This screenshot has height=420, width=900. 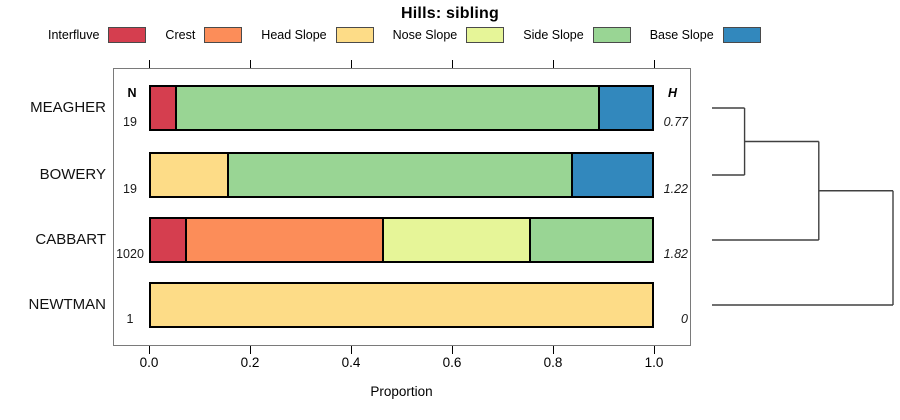 I want to click on chart-title: Hills: sibling, so click(x=450, y=13).